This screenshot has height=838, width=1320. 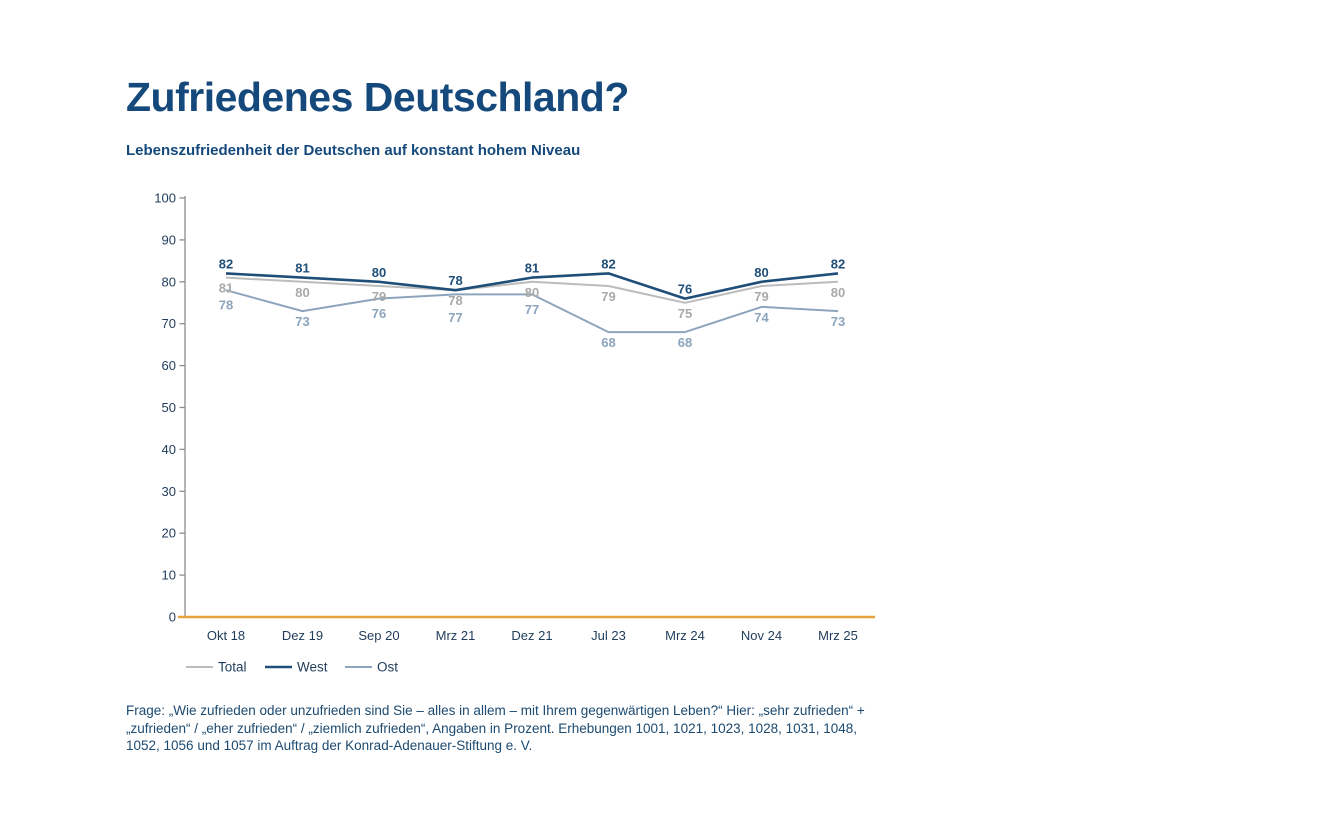 What do you see at coordinates (761, 635) in the screenshot?
I see `x-axis-label: Nov 24` at bounding box center [761, 635].